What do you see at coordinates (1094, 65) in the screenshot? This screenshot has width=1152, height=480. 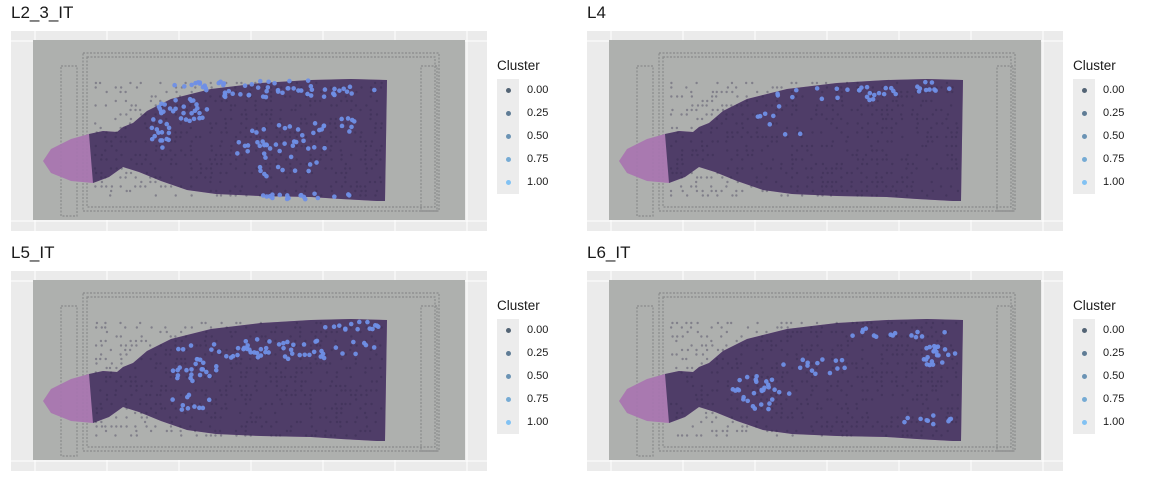 I see `legend-title: Cluster` at bounding box center [1094, 65].